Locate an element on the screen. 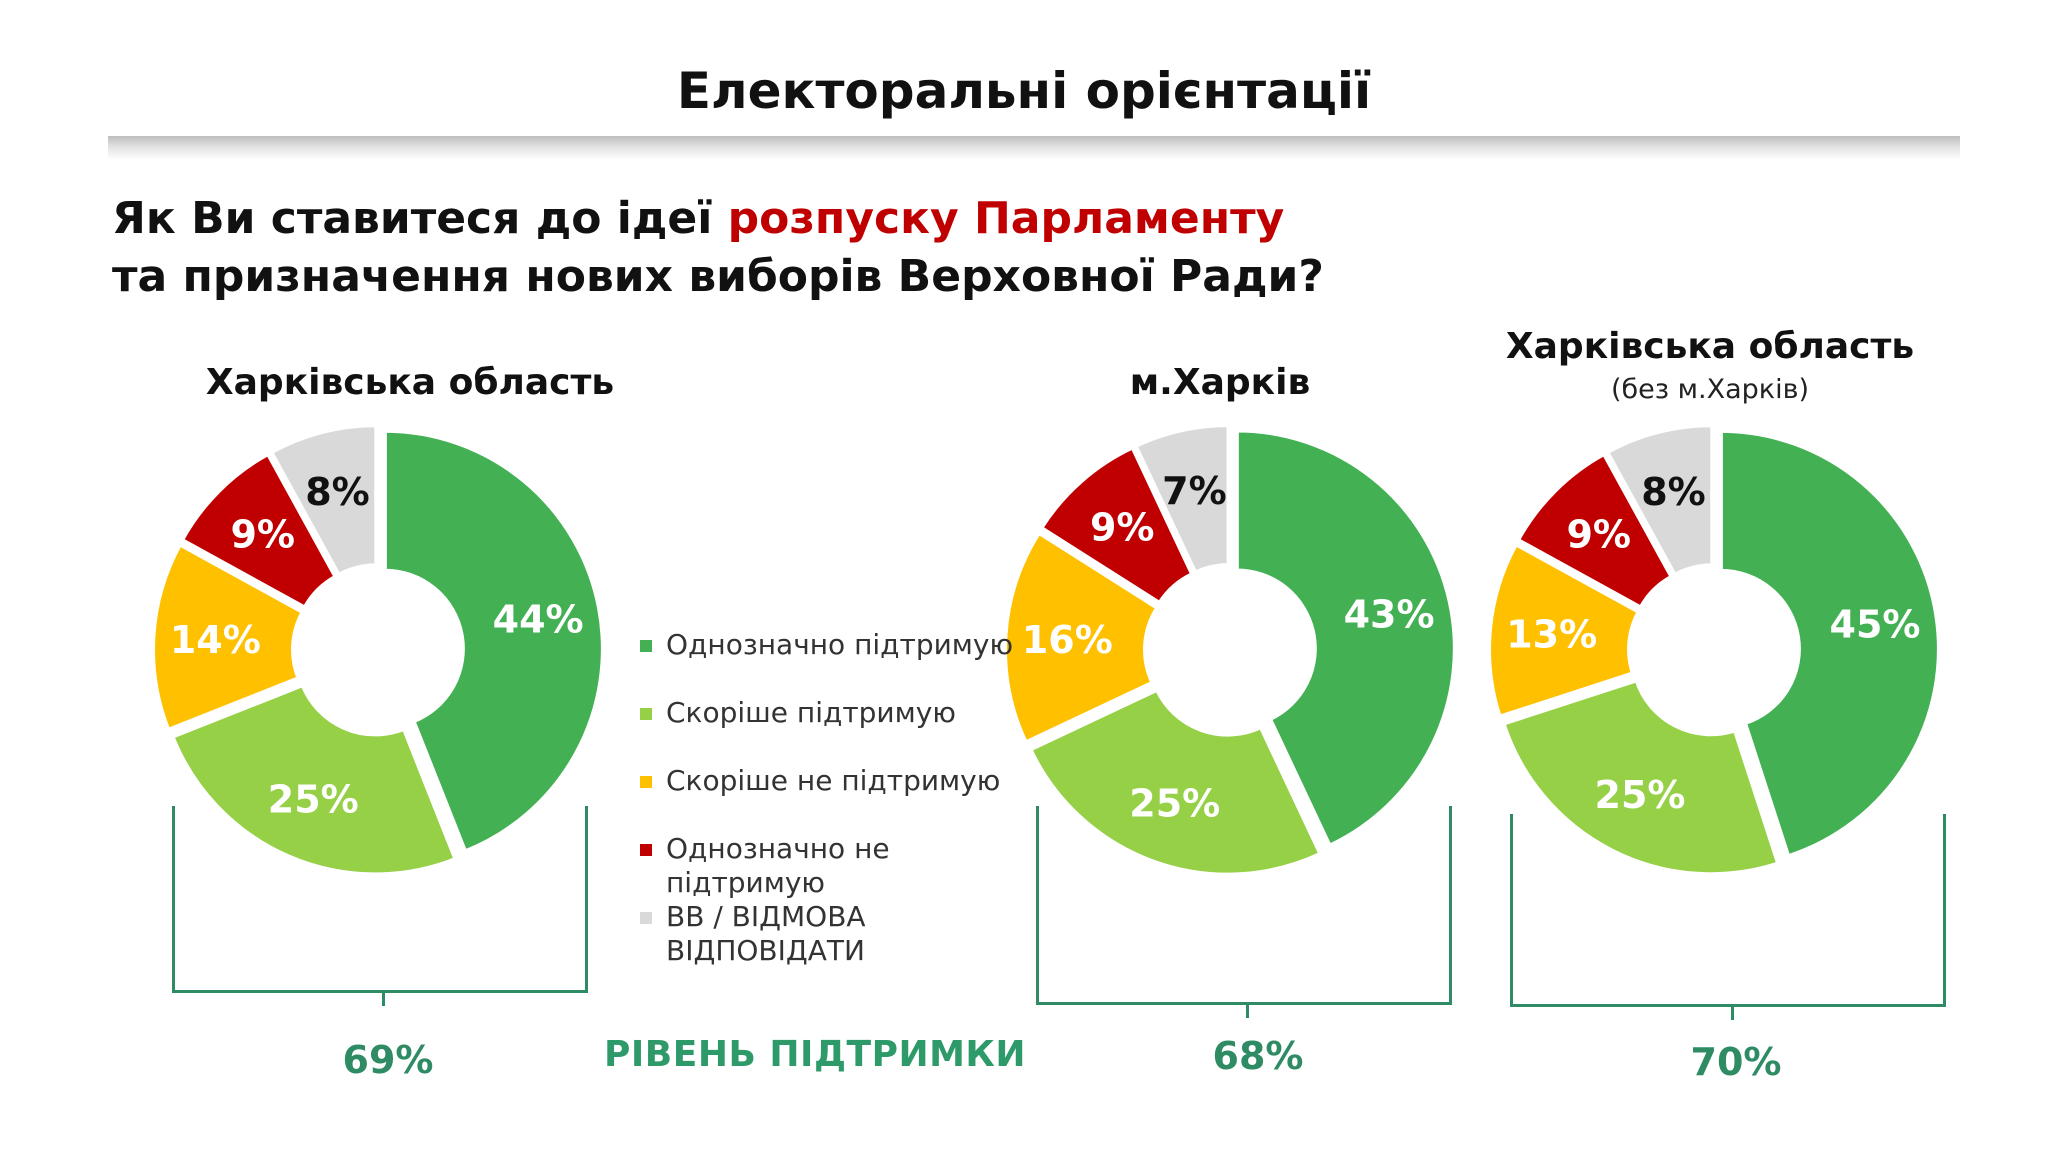 The height and width of the screenshot is (1152, 2048). data-label-strongly-support: 43% is located at coordinates (1389, 614).